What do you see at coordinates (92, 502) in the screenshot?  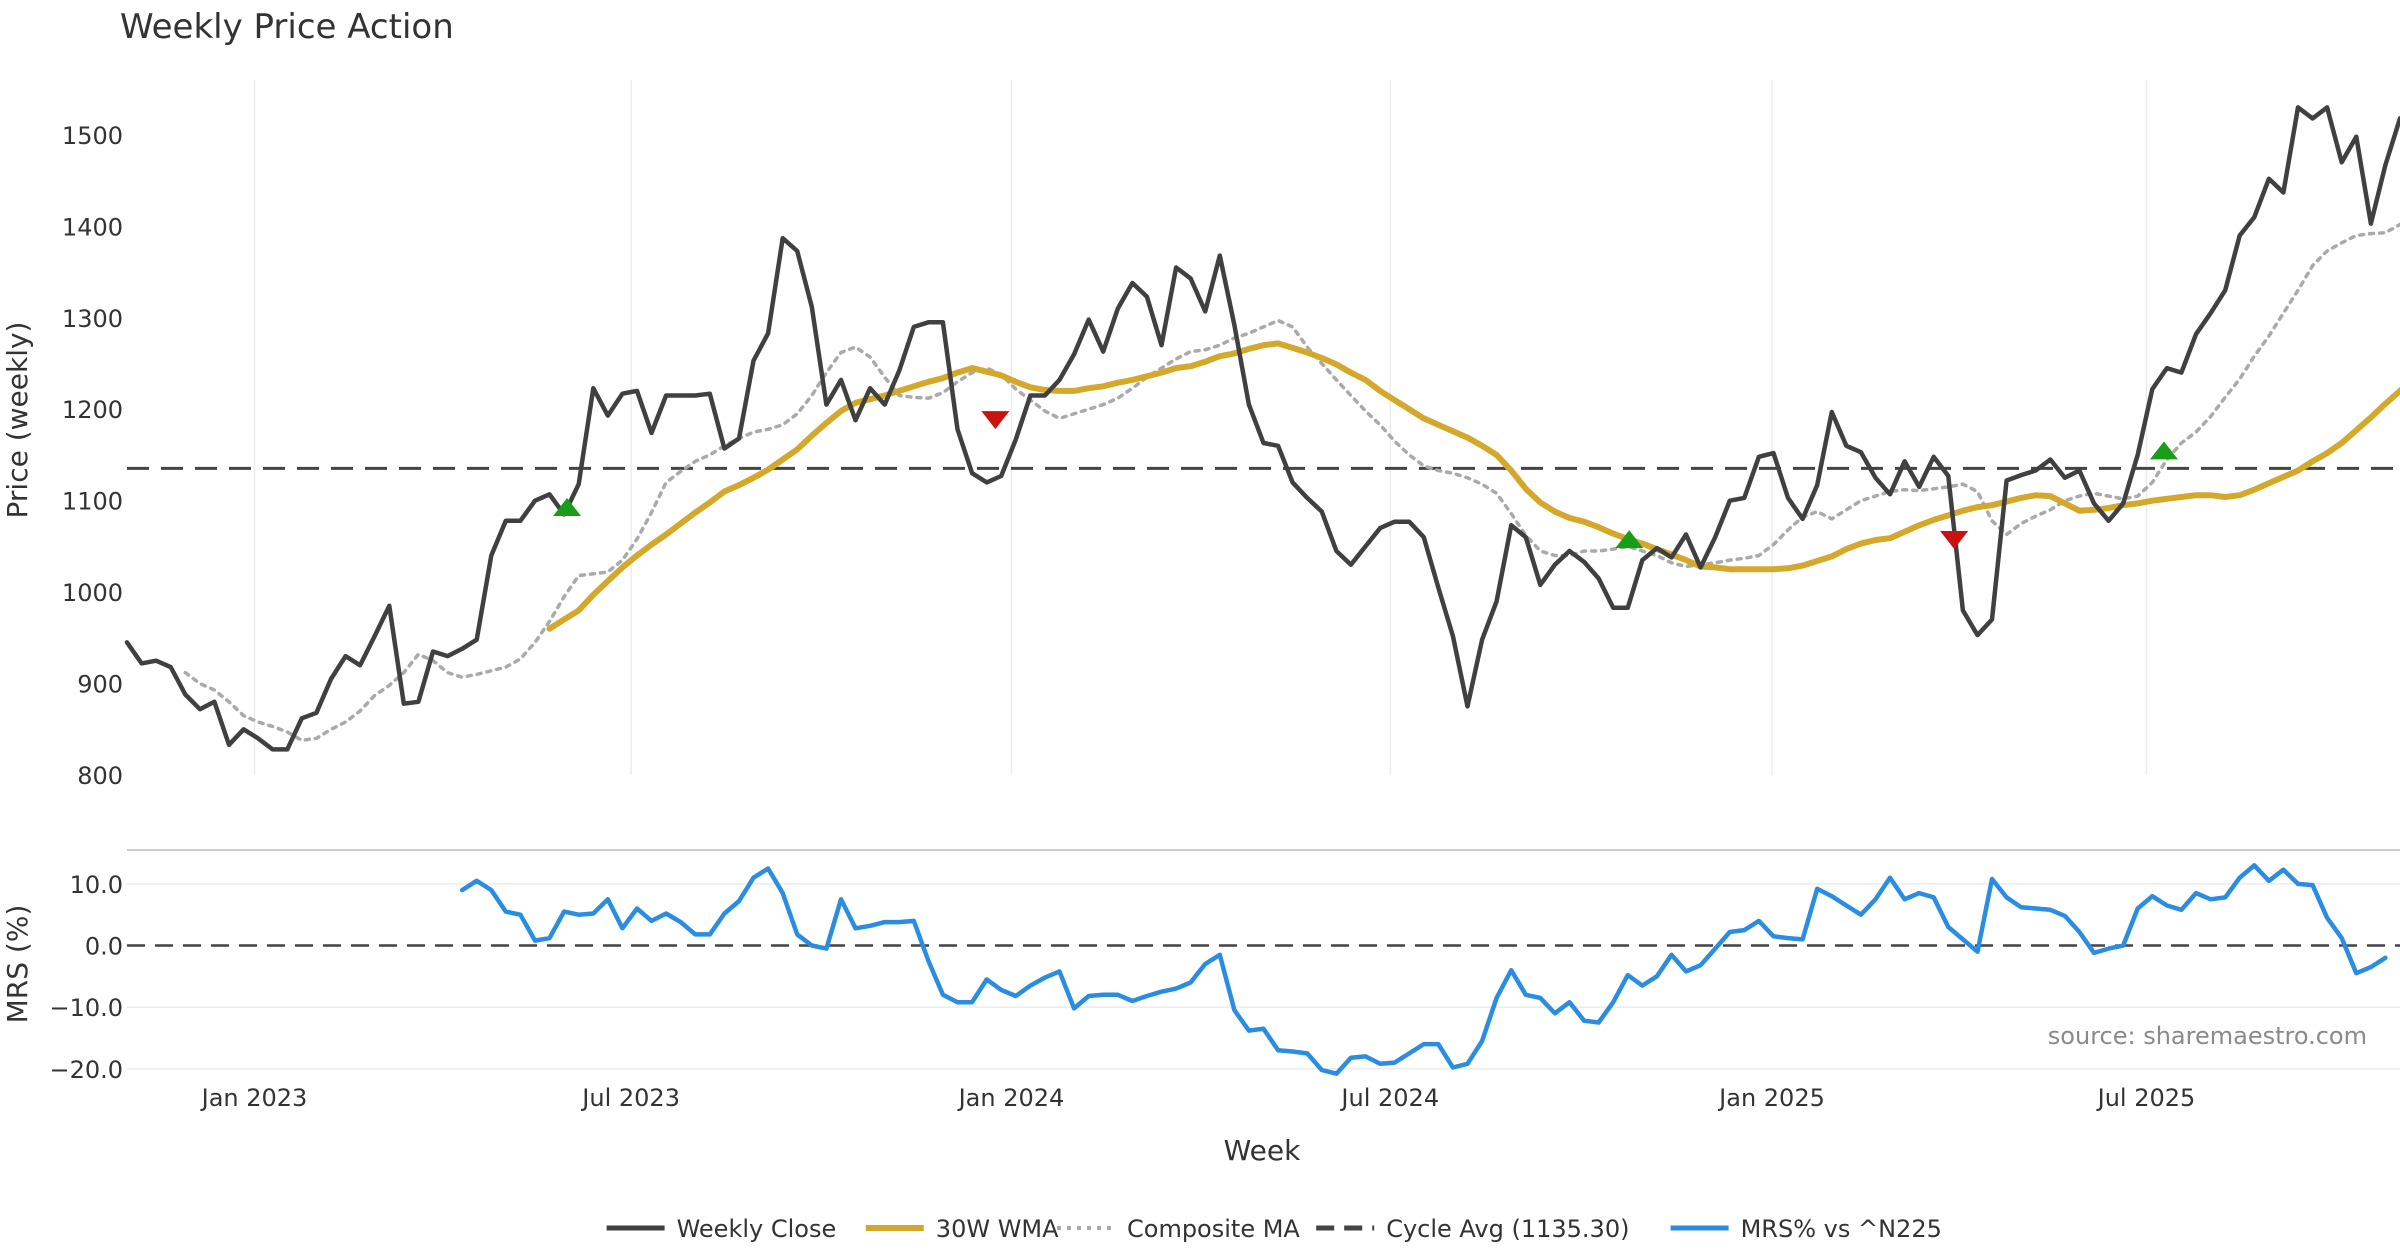 I see `price-y-tick-3: 1100` at bounding box center [92, 502].